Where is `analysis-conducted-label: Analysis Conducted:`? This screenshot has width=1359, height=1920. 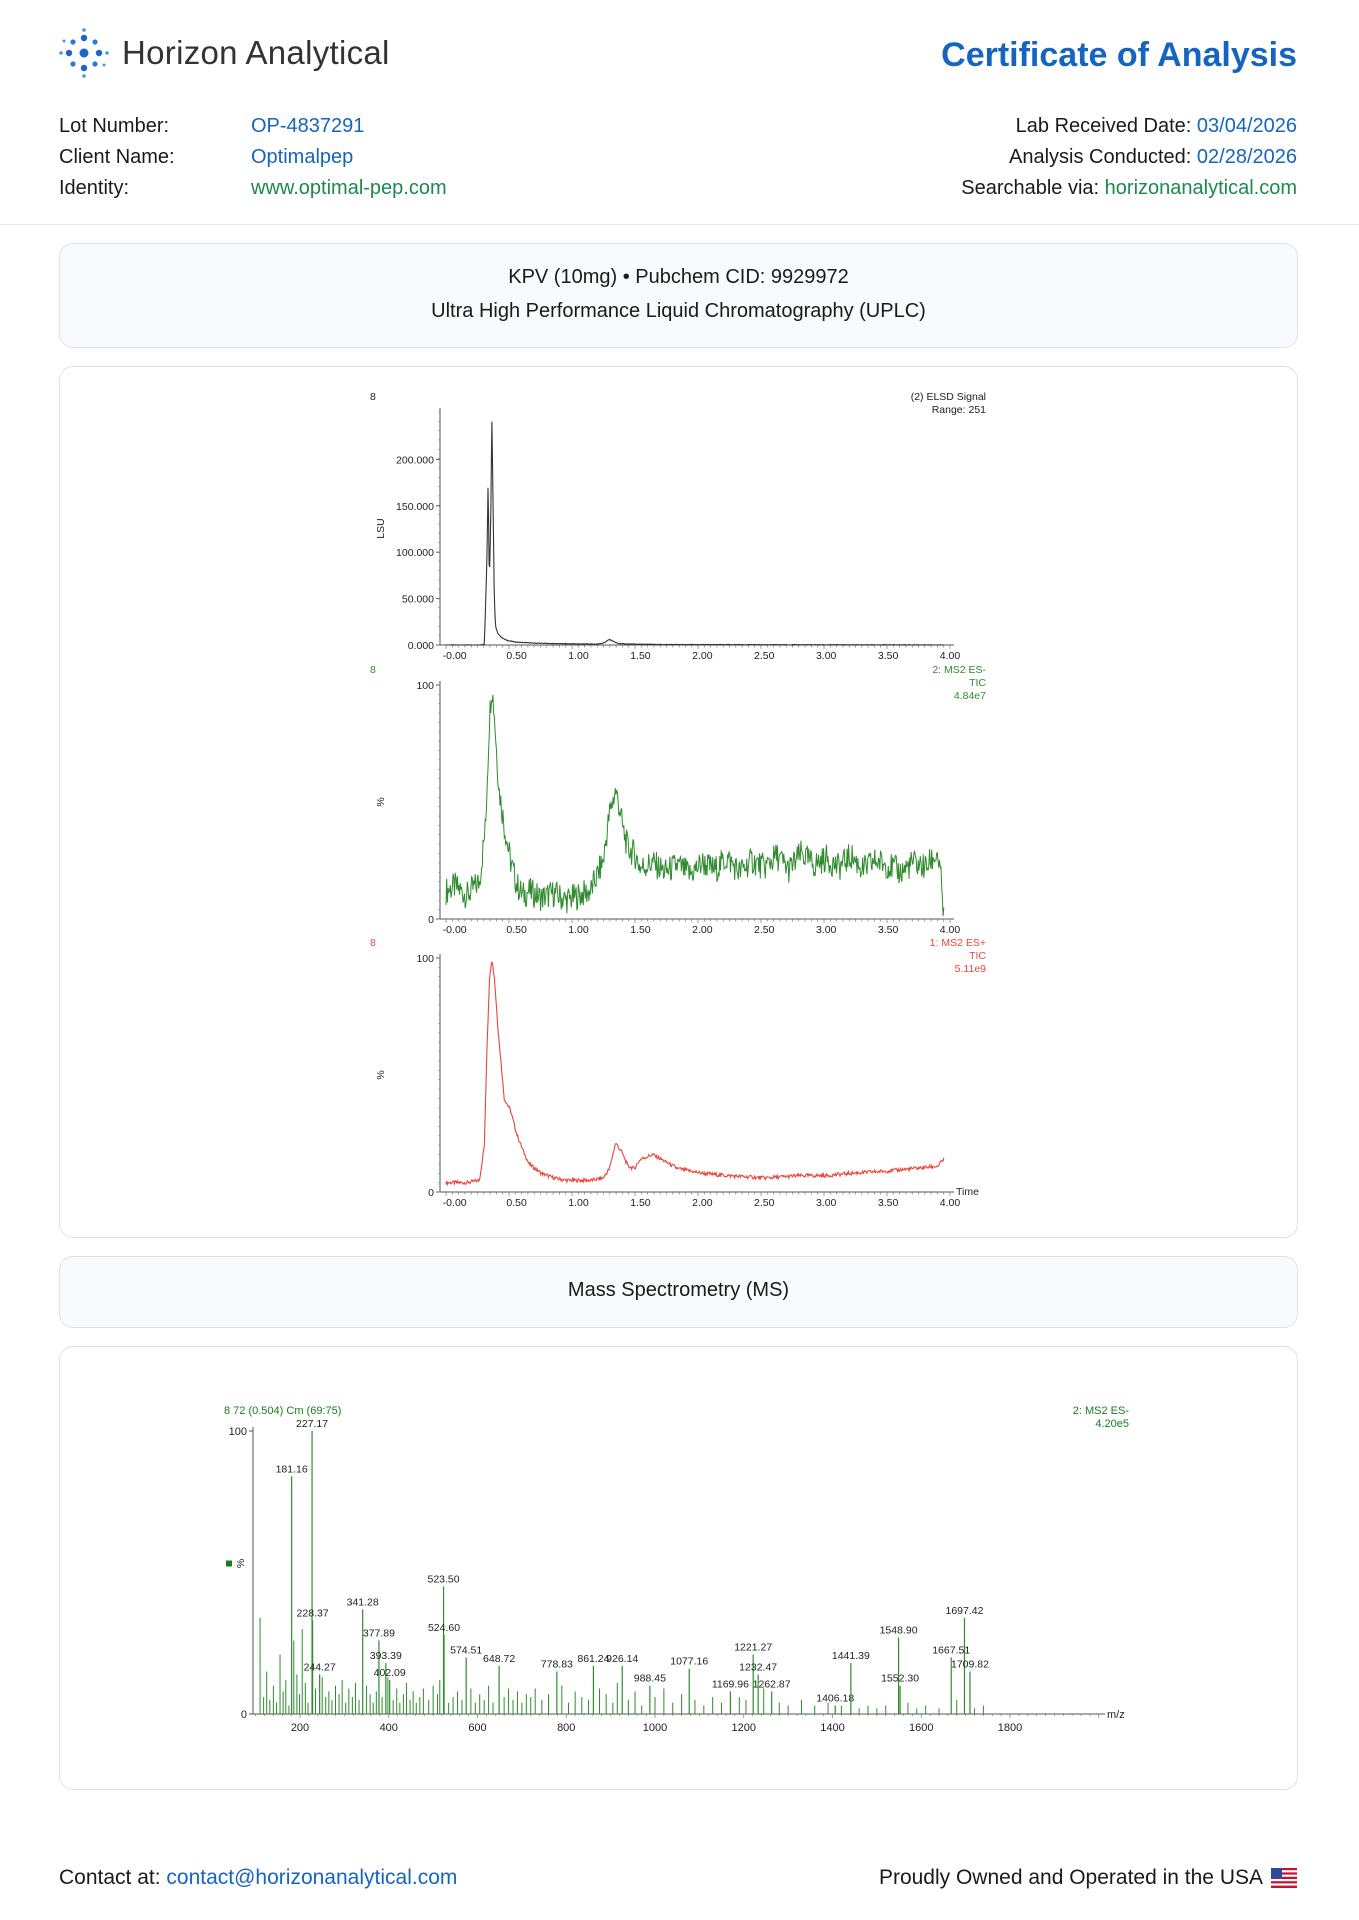
analysis-conducted-label: Analysis Conducted: is located at coordinates (1100, 157).